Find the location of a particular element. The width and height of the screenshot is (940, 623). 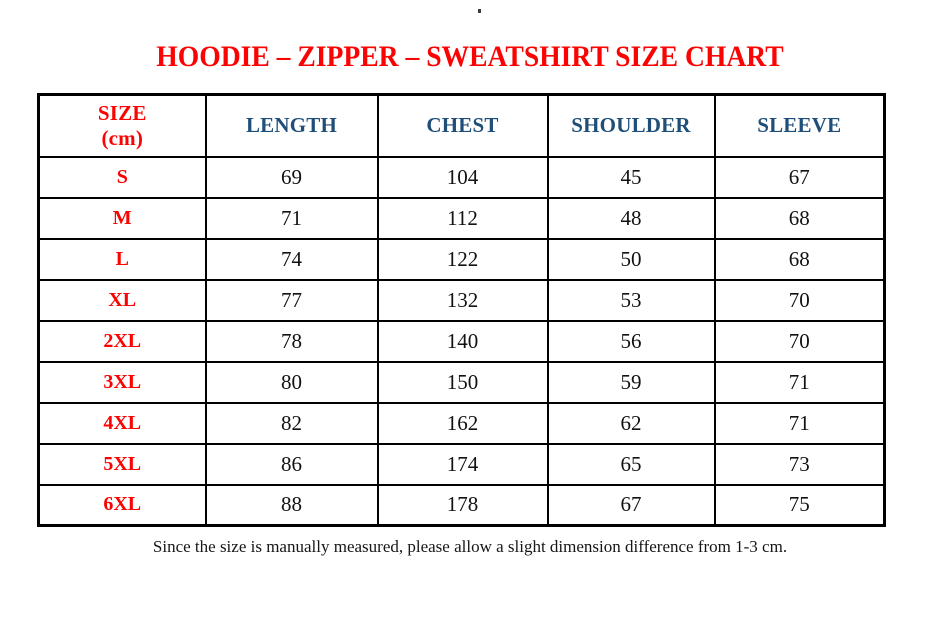

cell-shoulder: 62 is located at coordinates (631, 423).